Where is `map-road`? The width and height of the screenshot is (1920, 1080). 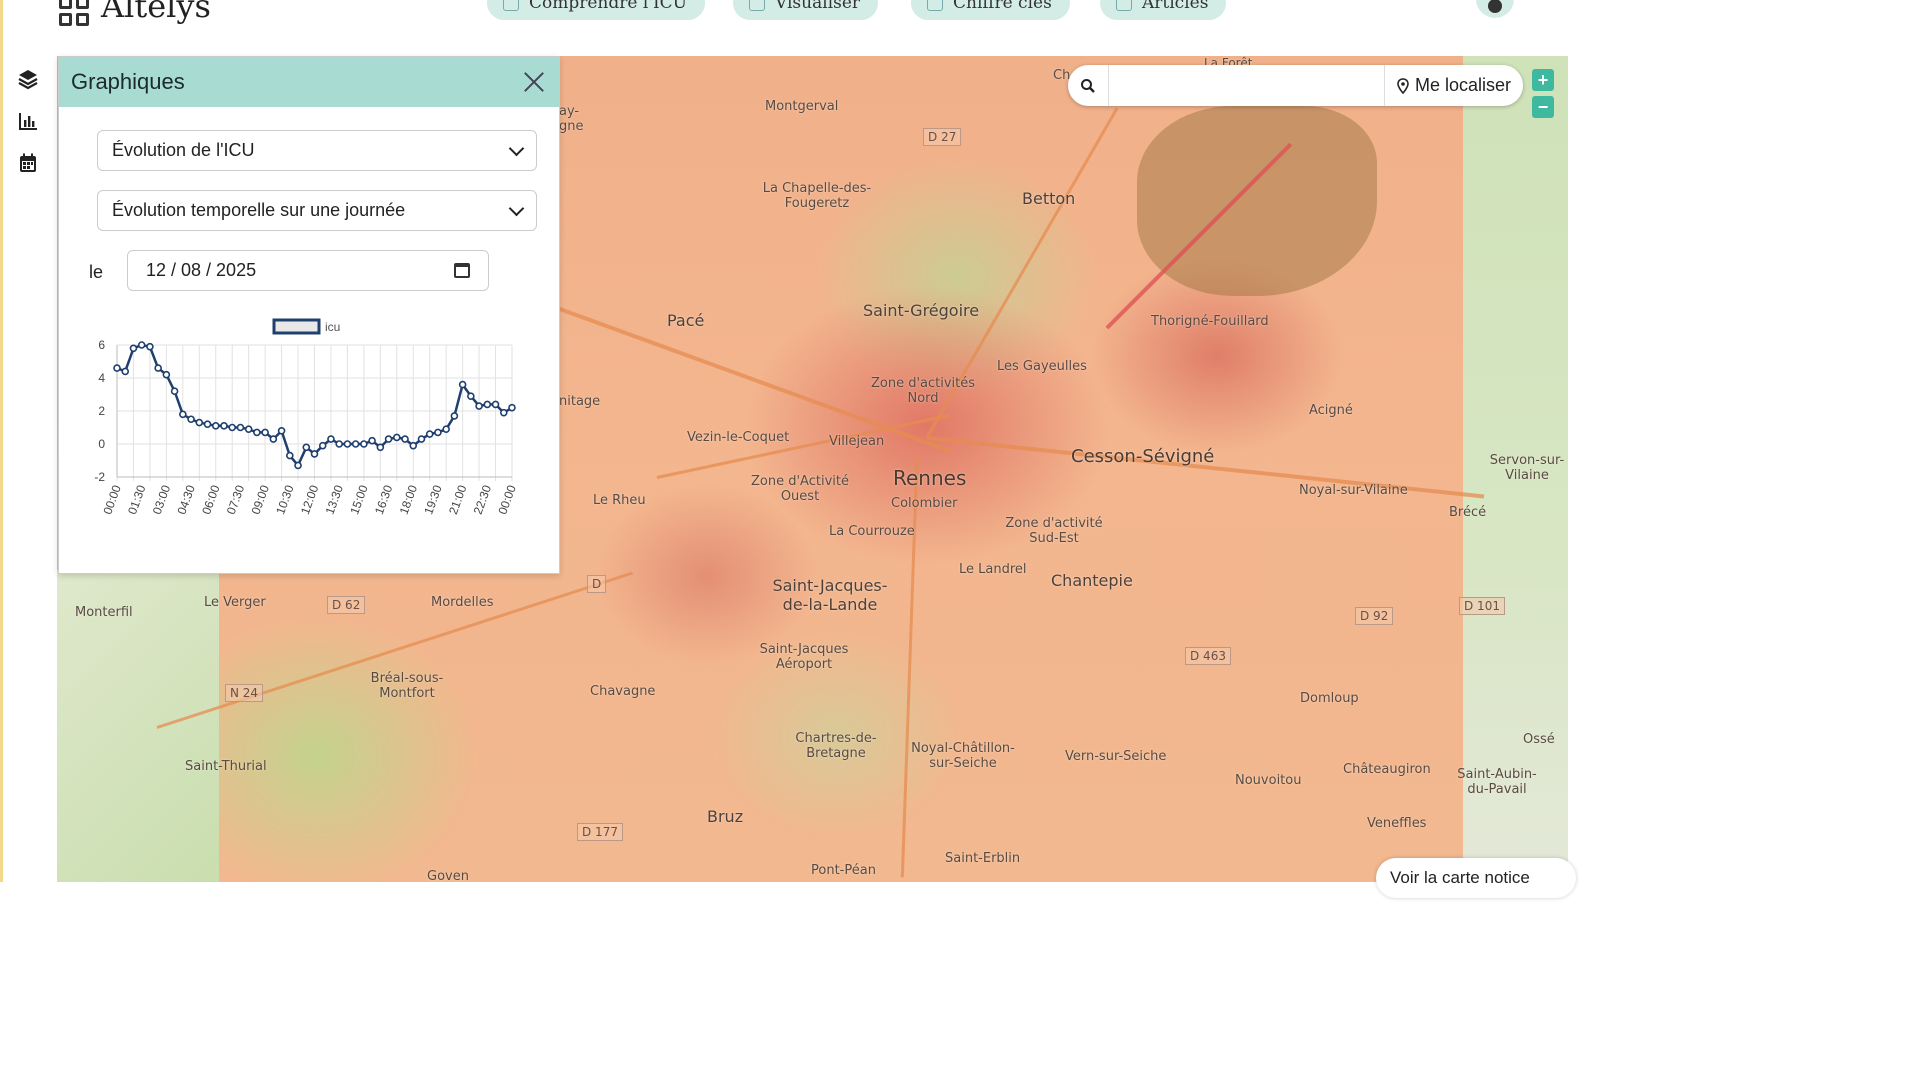 map-road is located at coordinates (909, 667).